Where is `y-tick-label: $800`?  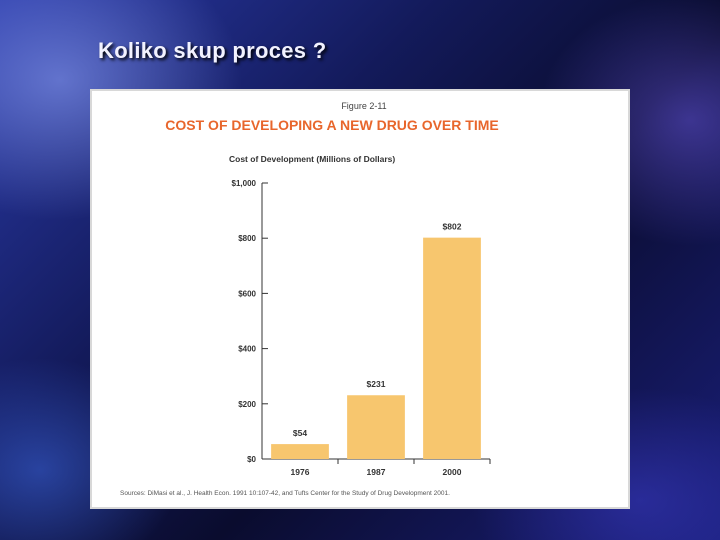
y-tick-label: $800 is located at coordinates (247, 238).